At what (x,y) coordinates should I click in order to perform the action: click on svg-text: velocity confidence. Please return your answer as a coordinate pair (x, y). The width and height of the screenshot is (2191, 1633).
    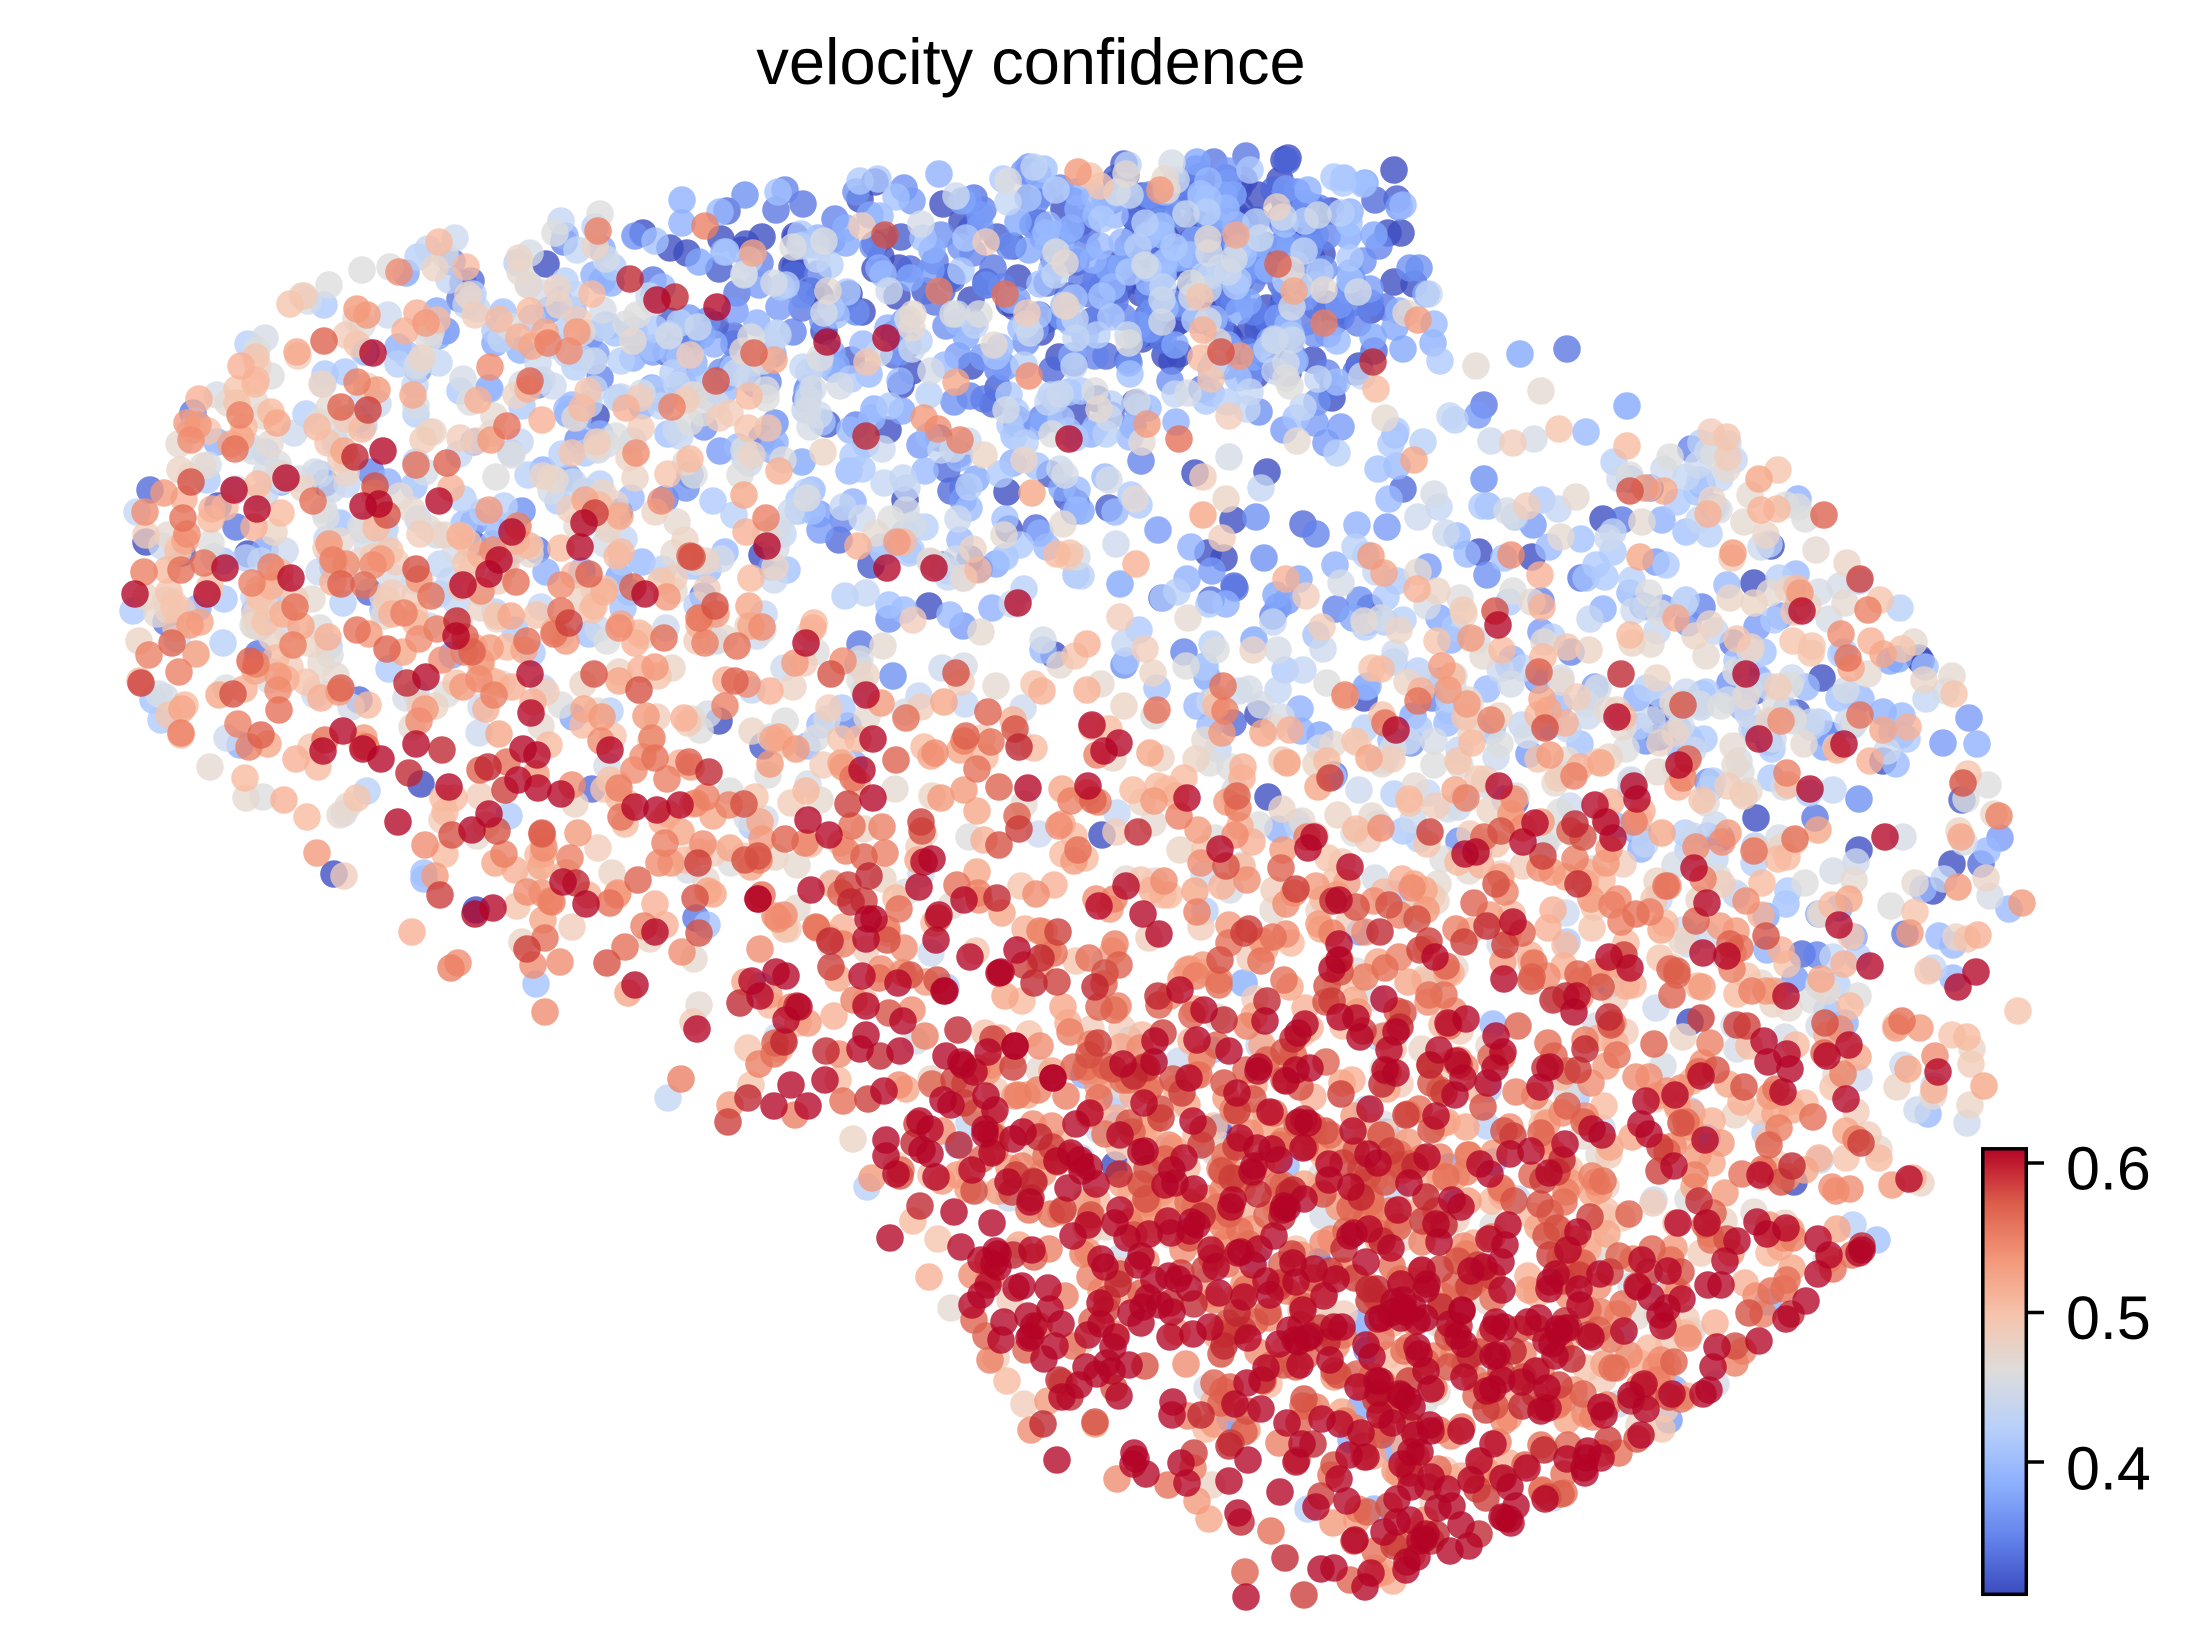
    Looking at the image, I should click on (1030, 61).